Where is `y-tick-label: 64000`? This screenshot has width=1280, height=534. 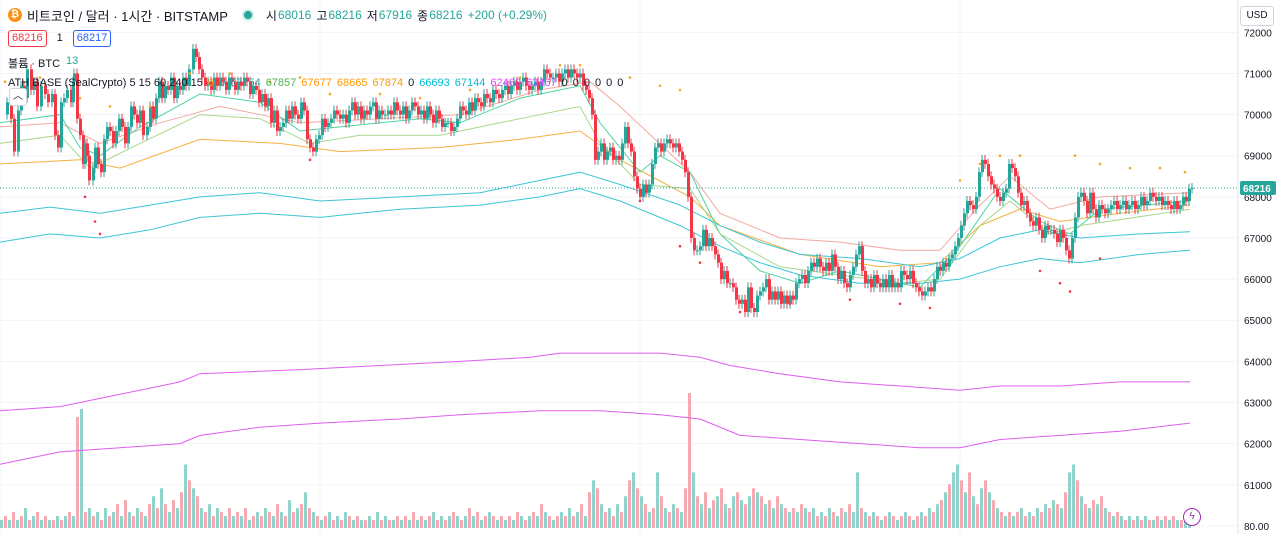
y-tick-label: 64000 is located at coordinates (1258, 362).